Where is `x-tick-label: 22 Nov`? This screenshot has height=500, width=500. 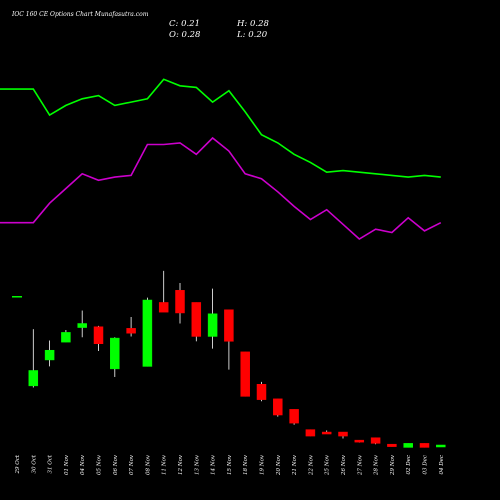 x-tick-label: 22 Nov is located at coordinates (311, 465).